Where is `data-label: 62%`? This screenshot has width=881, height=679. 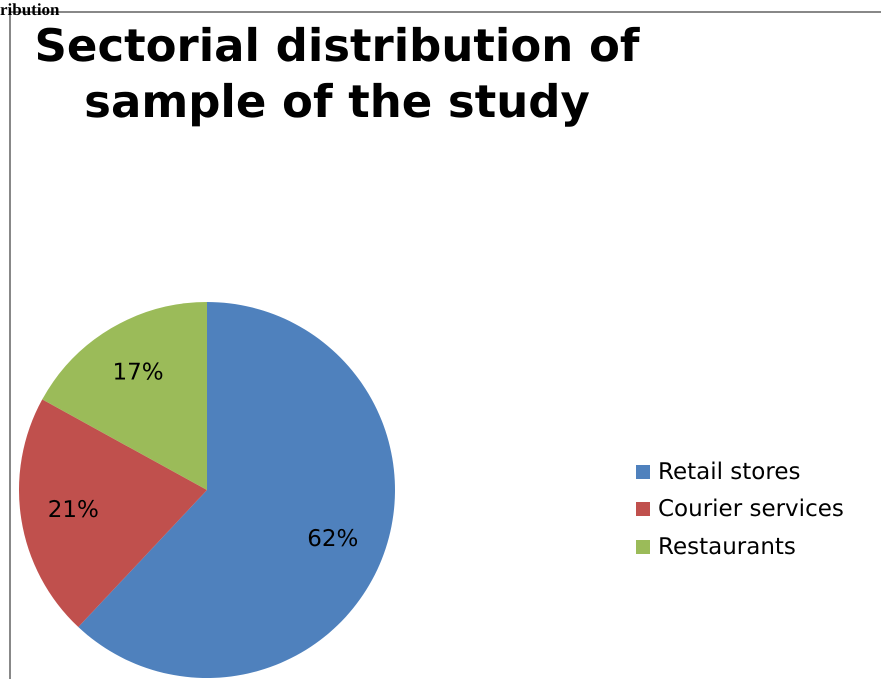 data-label: 62% is located at coordinates (332, 539).